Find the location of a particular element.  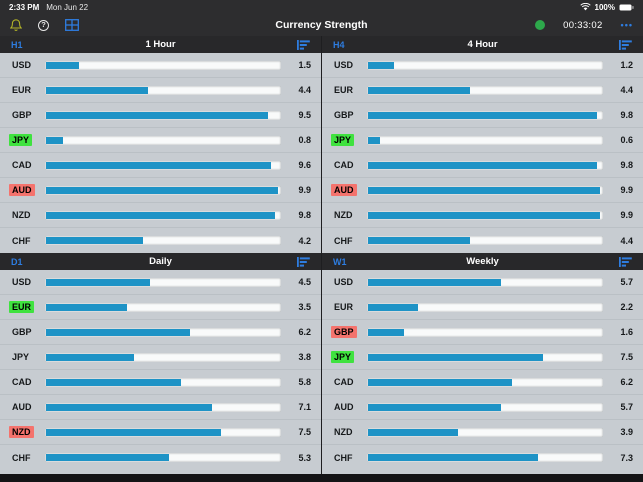

currency-row: NZD 7.5 is located at coordinates (160, 432).